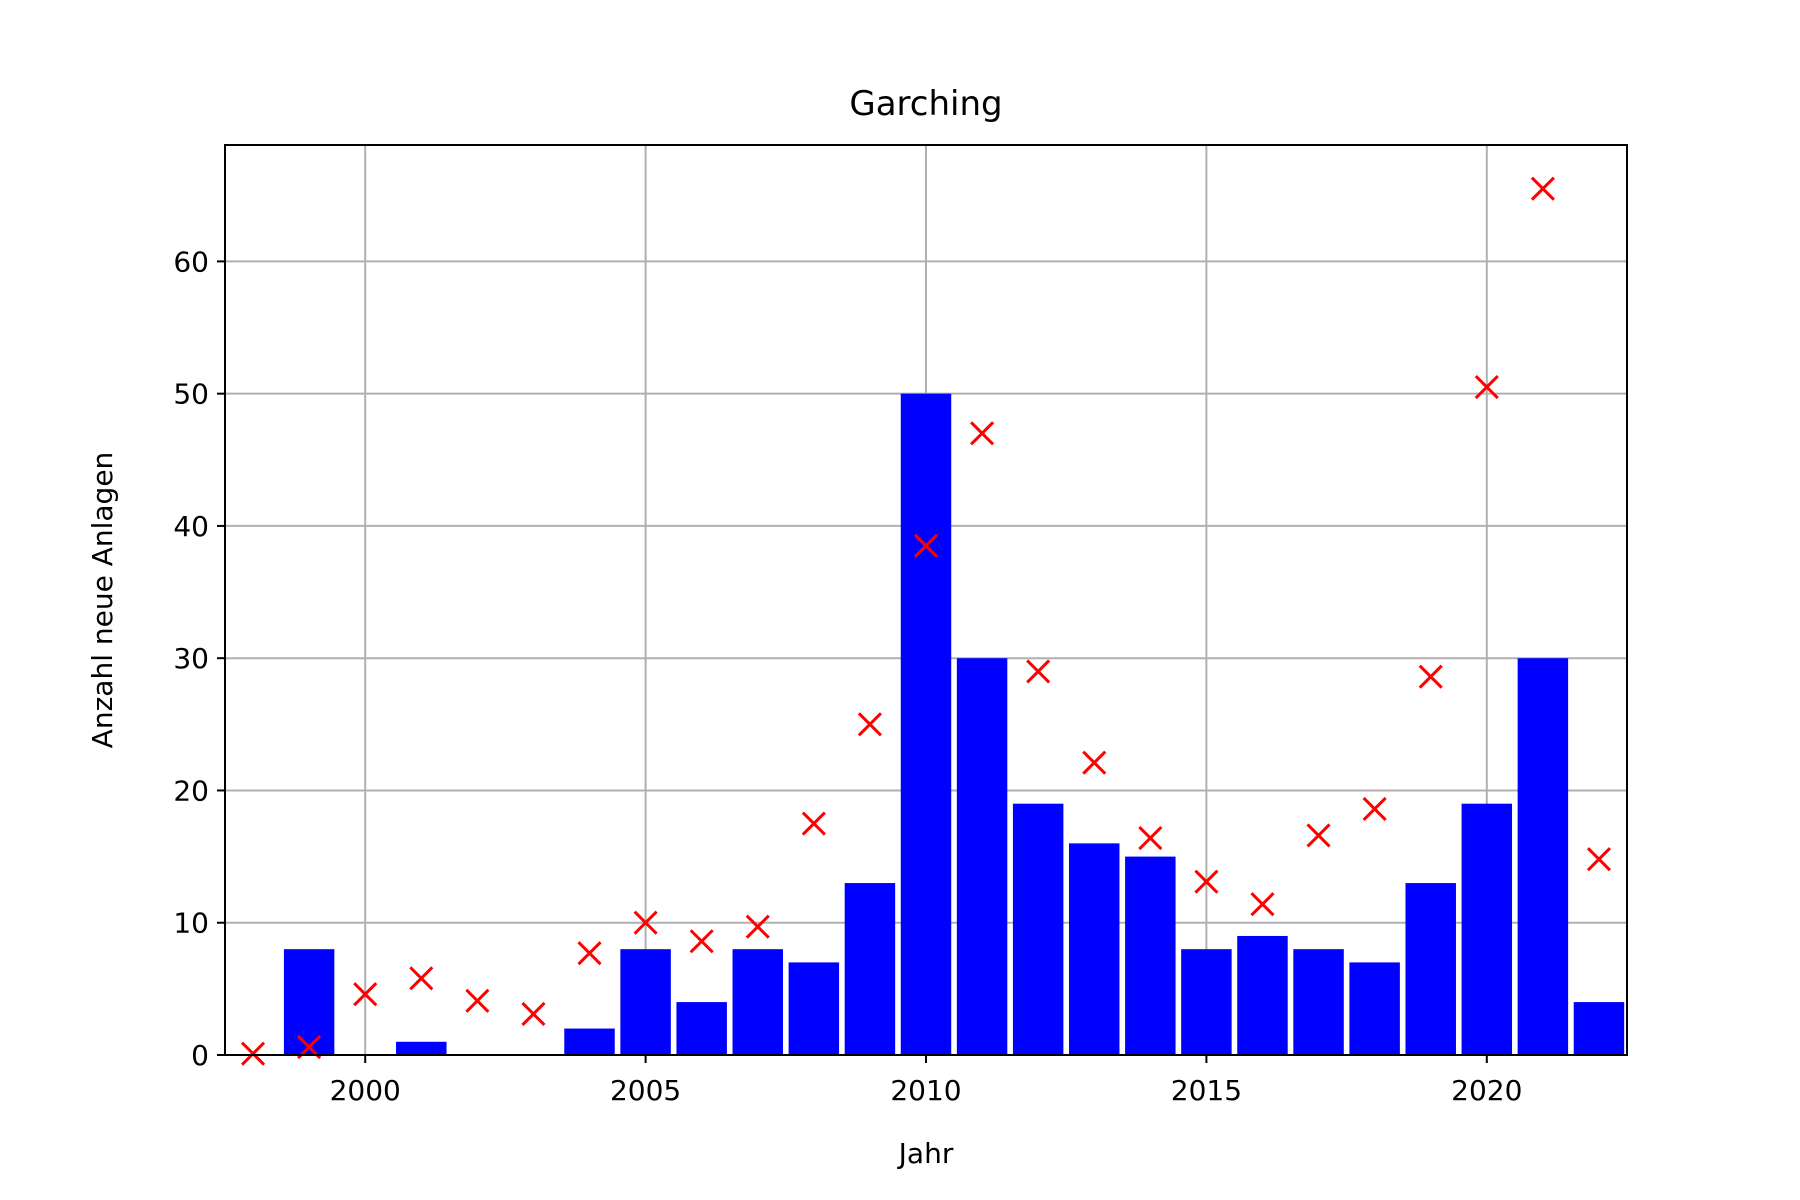 The image size is (1800, 1200). Describe the element at coordinates (191, 790) in the screenshot. I see `y-tick-label: 20` at that location.